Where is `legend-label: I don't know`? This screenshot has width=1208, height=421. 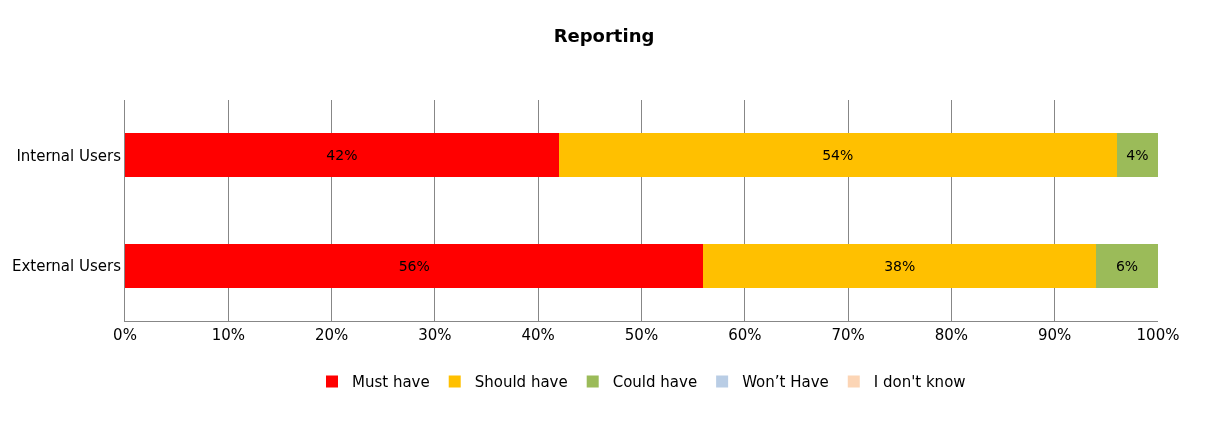 legend-label: I don't know is located at coordinates (919, 382).